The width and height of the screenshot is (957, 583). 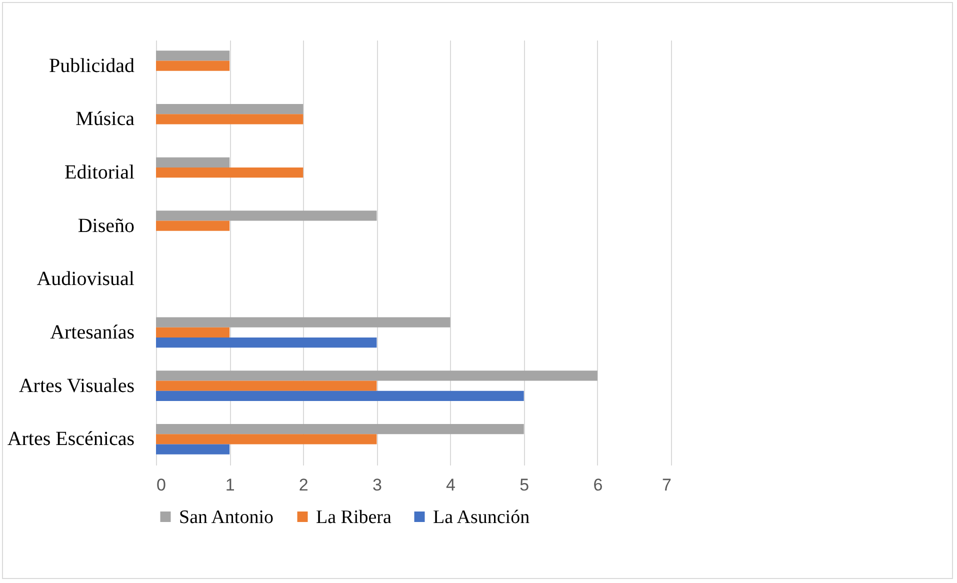 I want to click on x-tick-label: 6, so click(x=598, y=485).